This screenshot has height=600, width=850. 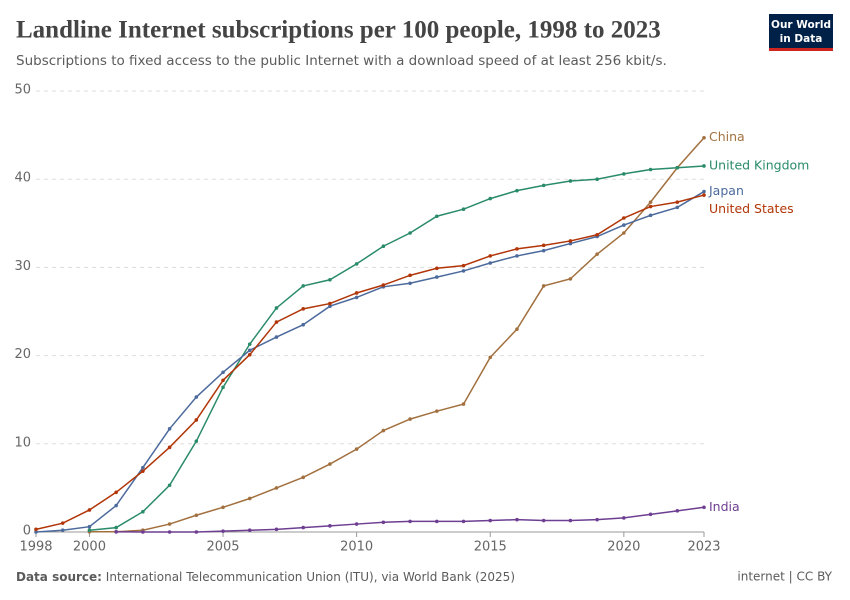 I want to click on source-label: Data source:, so click(x=59, y=577).